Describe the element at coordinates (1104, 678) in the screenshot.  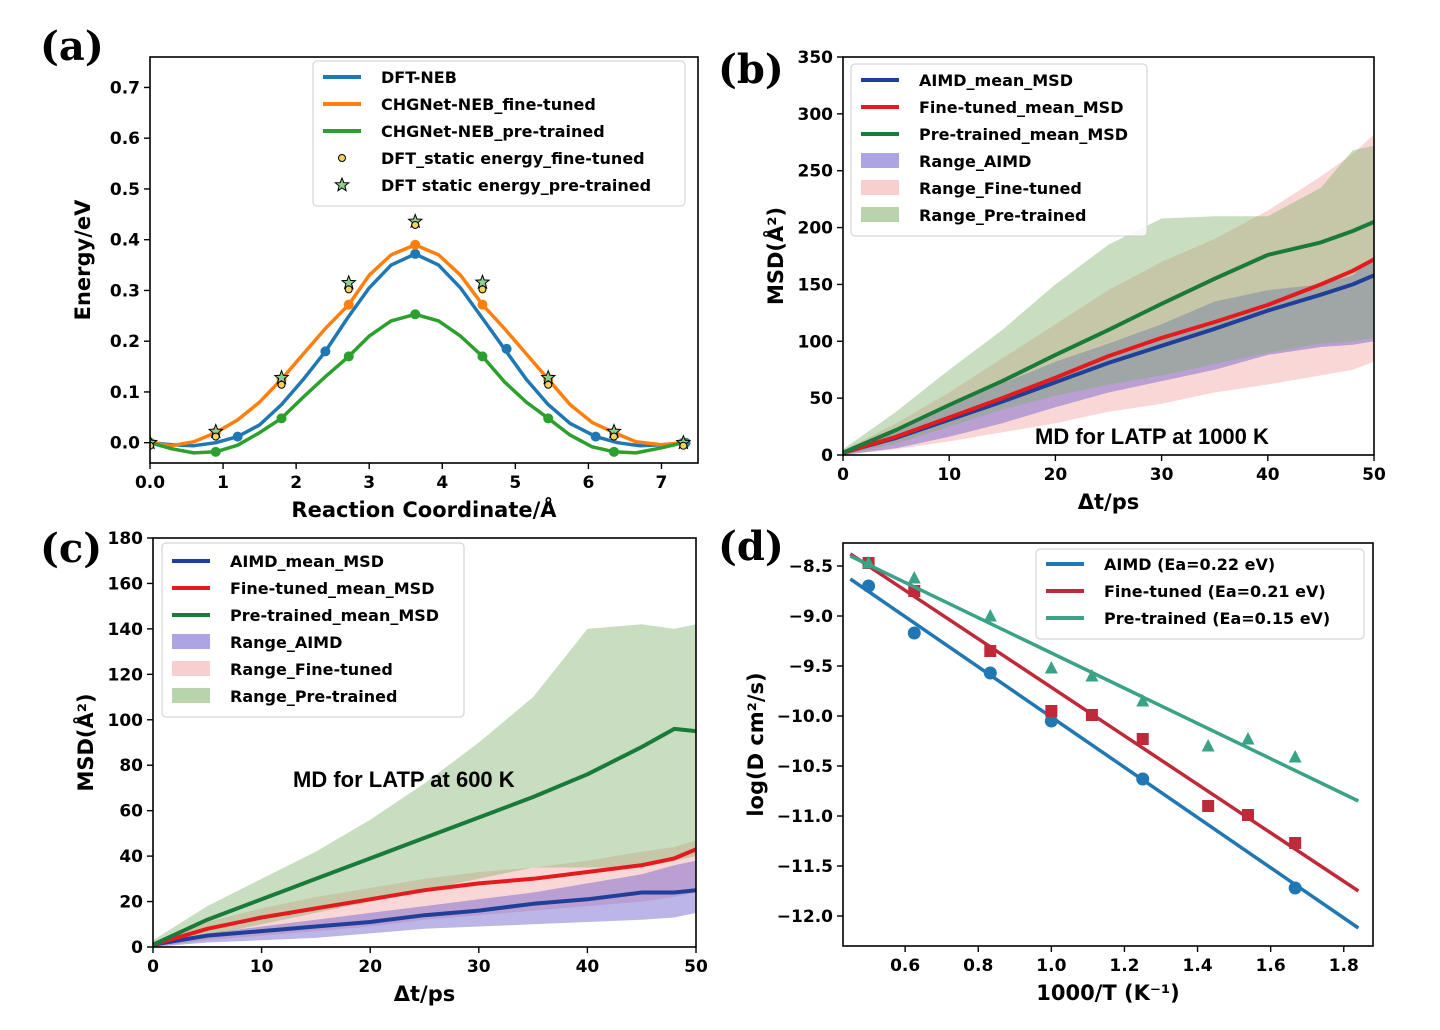
I see `fit-line-triangle` at that location.